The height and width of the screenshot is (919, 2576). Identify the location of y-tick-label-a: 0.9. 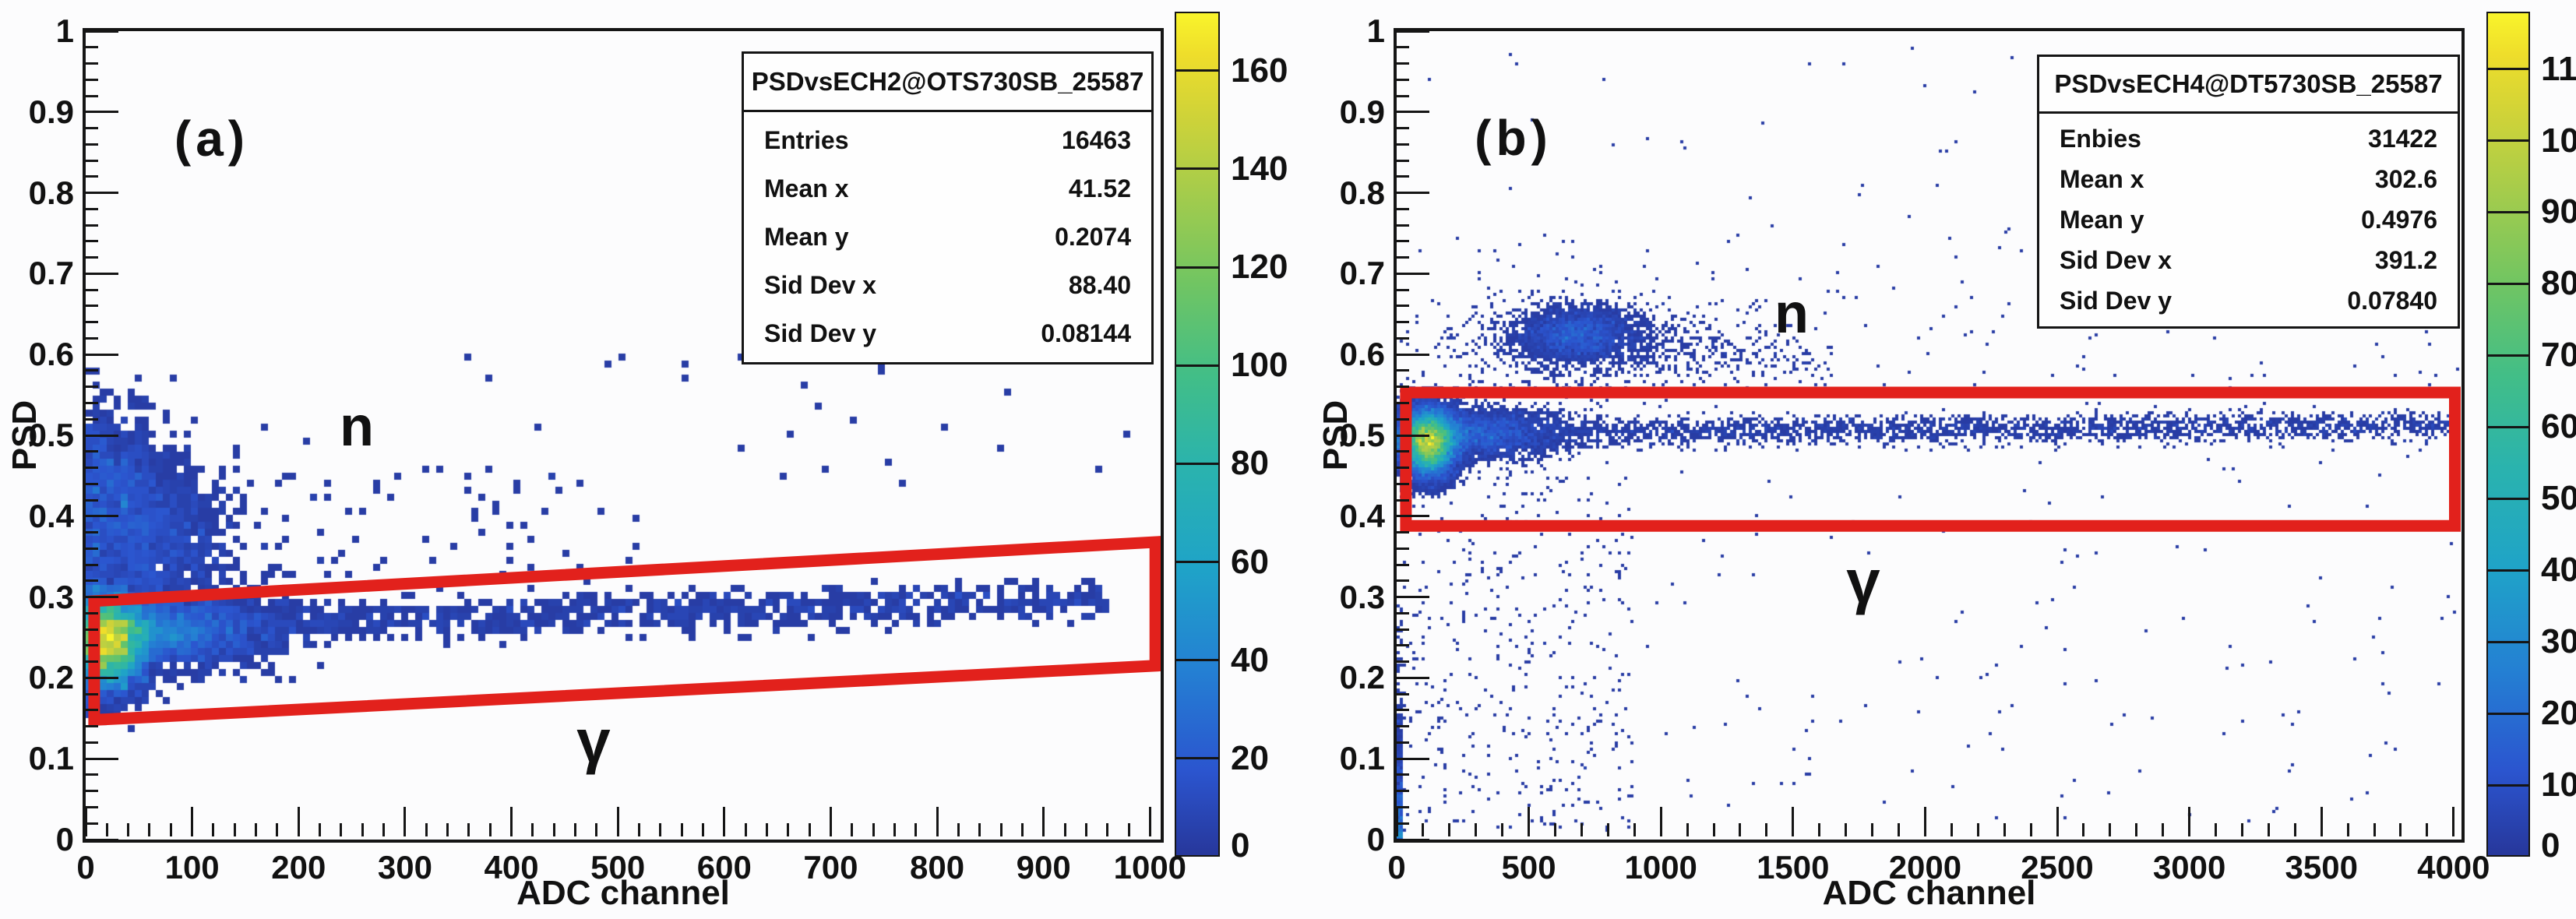
(51, 111).